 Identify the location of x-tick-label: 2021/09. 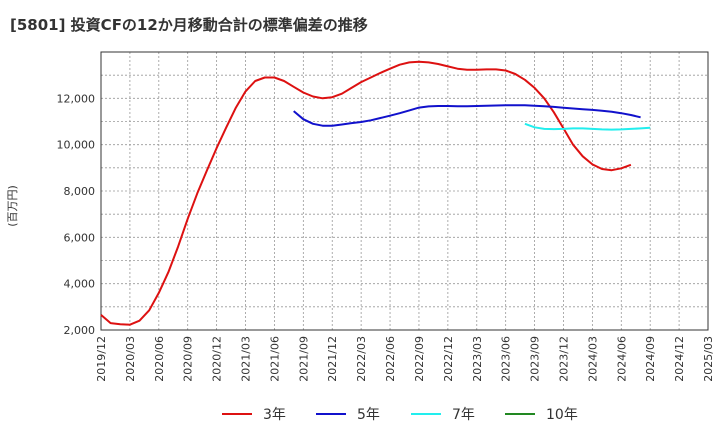
(303, 359).